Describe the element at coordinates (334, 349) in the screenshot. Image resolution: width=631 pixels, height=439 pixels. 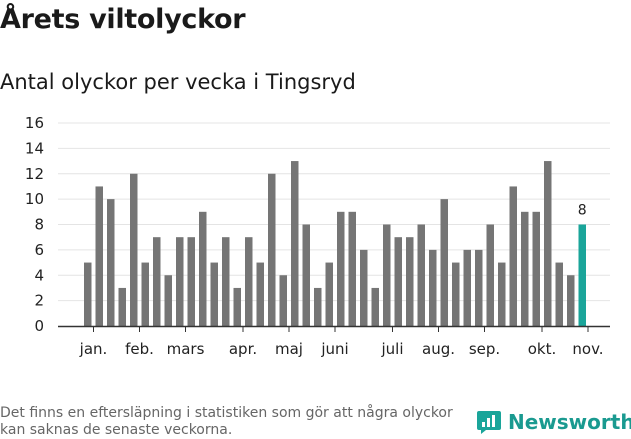
I see `x-tick-label: juni` at that location.